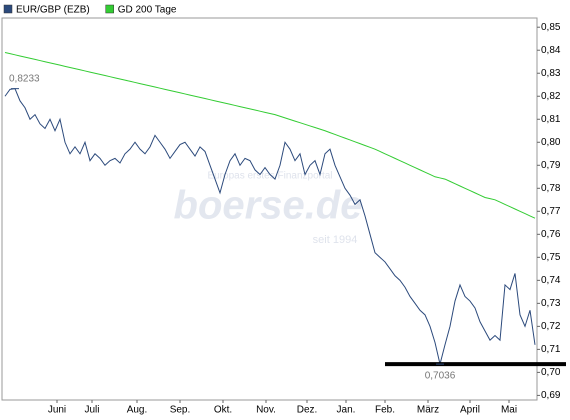 The width and height of the screenshot is (570, 420). Describe the element at coordinates (385, 410) in the screenshot. I see `x-tick-label: Feb.` at that location.